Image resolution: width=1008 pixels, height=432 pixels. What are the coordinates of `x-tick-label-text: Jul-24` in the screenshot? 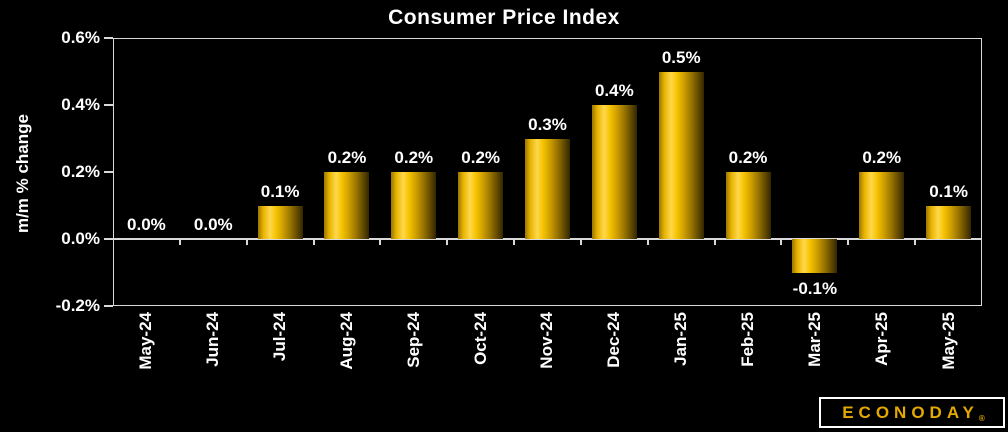 It's located at (280, 337).